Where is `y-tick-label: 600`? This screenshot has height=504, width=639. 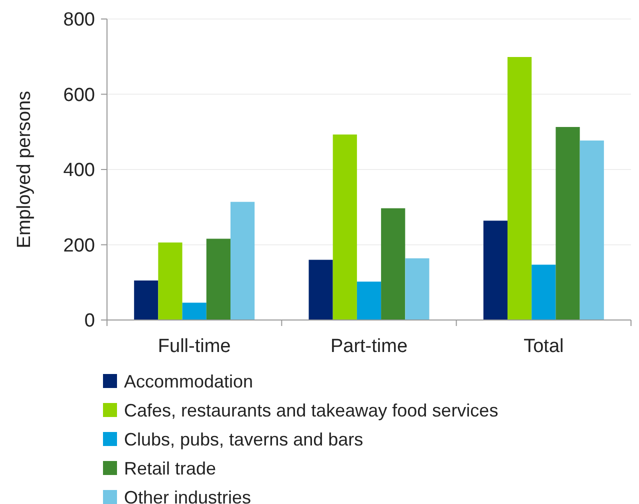 y-tick-label: 600 is located at coordinates (79, 95).